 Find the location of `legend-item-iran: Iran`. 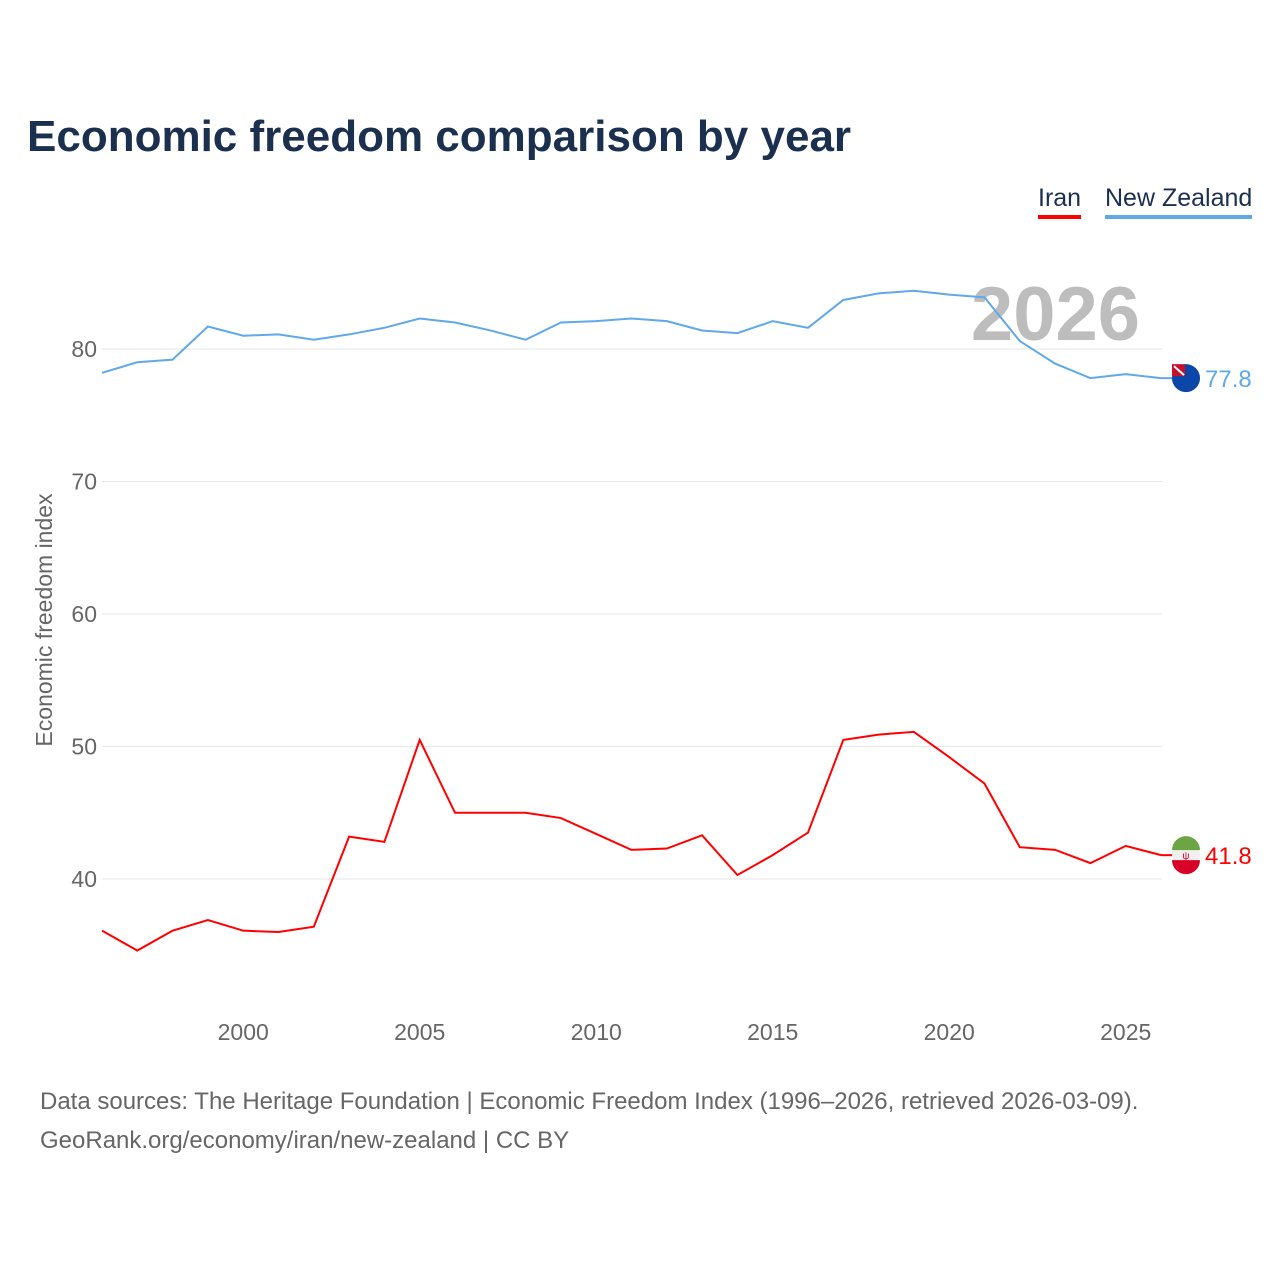

legend-item-iran: Iran is located at coordinates (1060, 201).